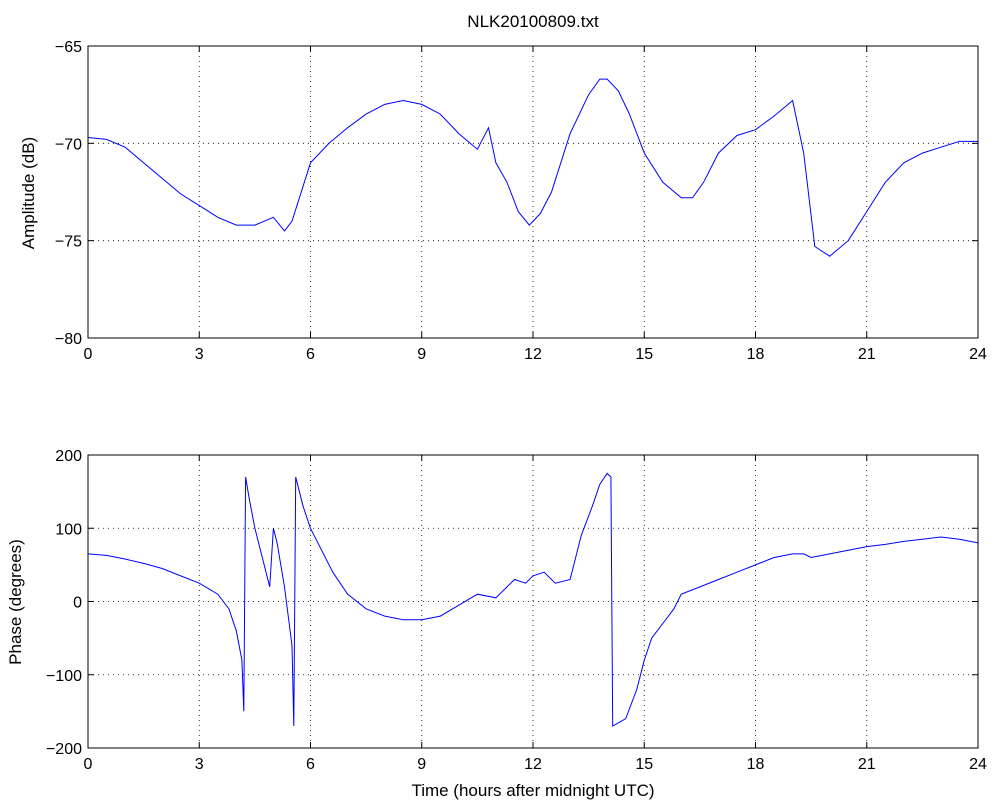 The width and height of the screenshot is (998, 806). I want to click on y-axis-label: Phase (degrees), so click(15, 602).